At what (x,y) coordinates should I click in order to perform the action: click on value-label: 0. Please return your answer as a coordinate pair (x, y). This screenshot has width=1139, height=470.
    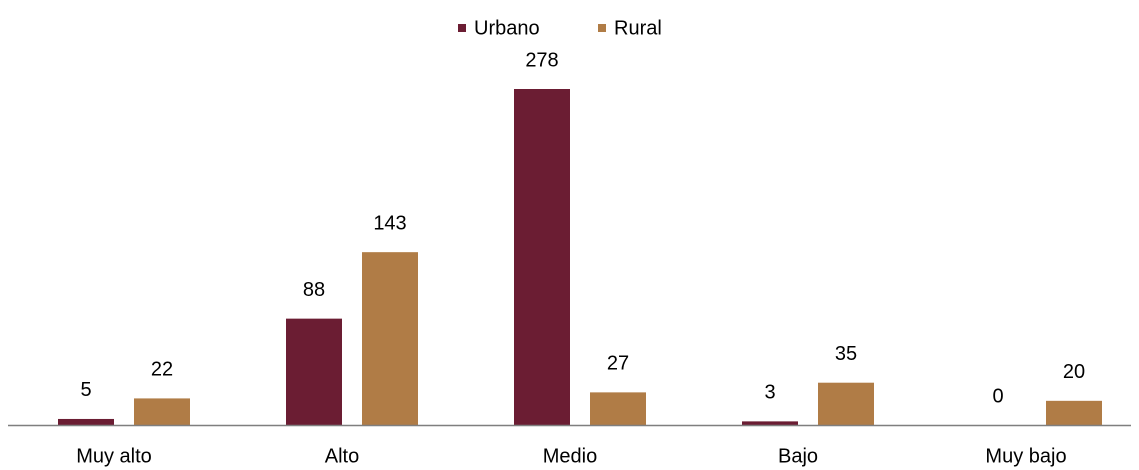
    Looking at the image, I should click on (997, 396).